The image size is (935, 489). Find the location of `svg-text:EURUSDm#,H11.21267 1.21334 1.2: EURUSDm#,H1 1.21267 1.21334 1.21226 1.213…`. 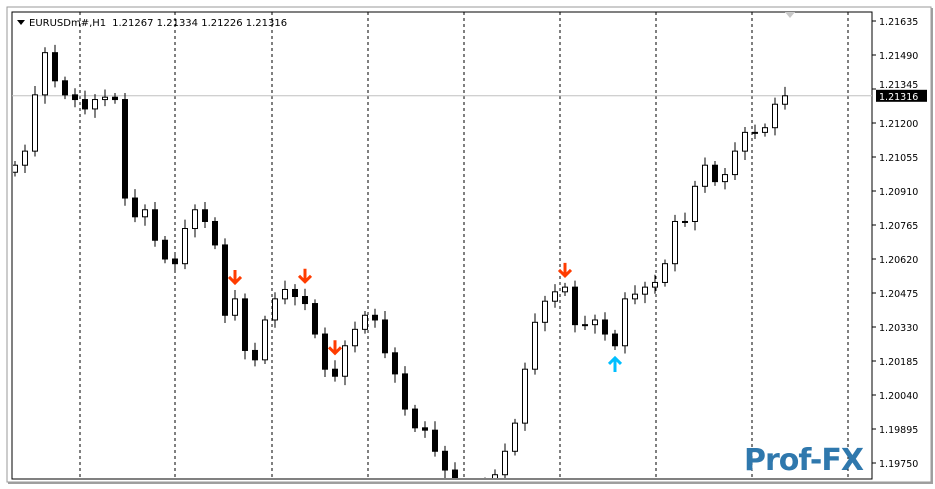

svg-text:EURUSDm#,H11.21267 1.21334 1.2: EURUSDm#,H1 1.21267 1.21334 1.21226 1.213… is located at coordinates (158, 23).